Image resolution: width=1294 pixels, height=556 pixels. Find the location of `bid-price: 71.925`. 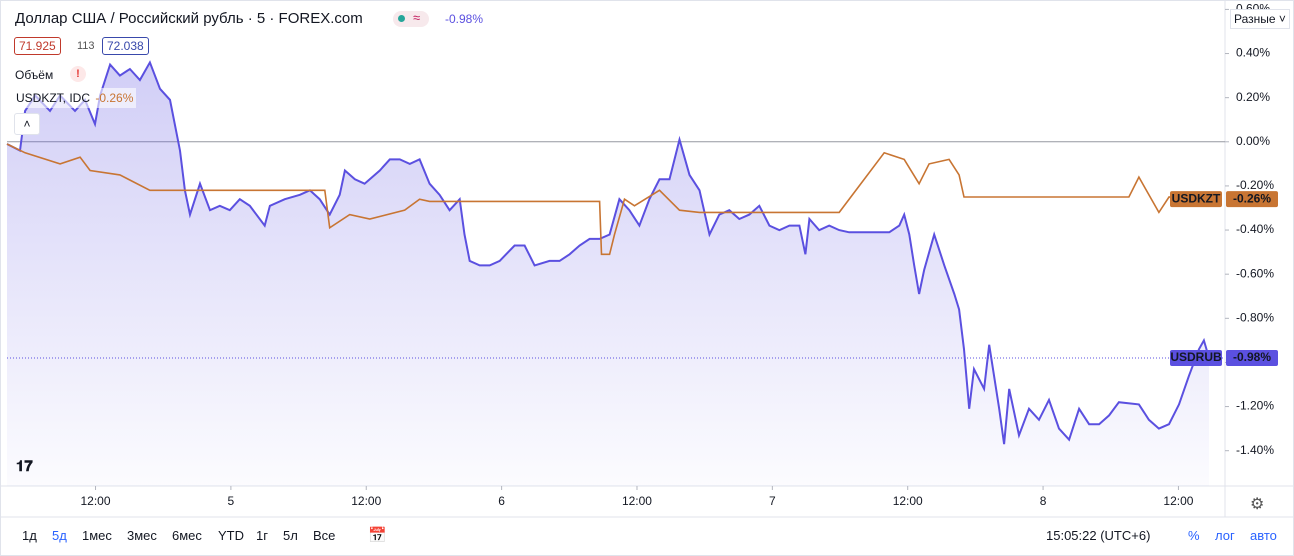

bid-price: 71.925 is located at coordinates (37, 46).